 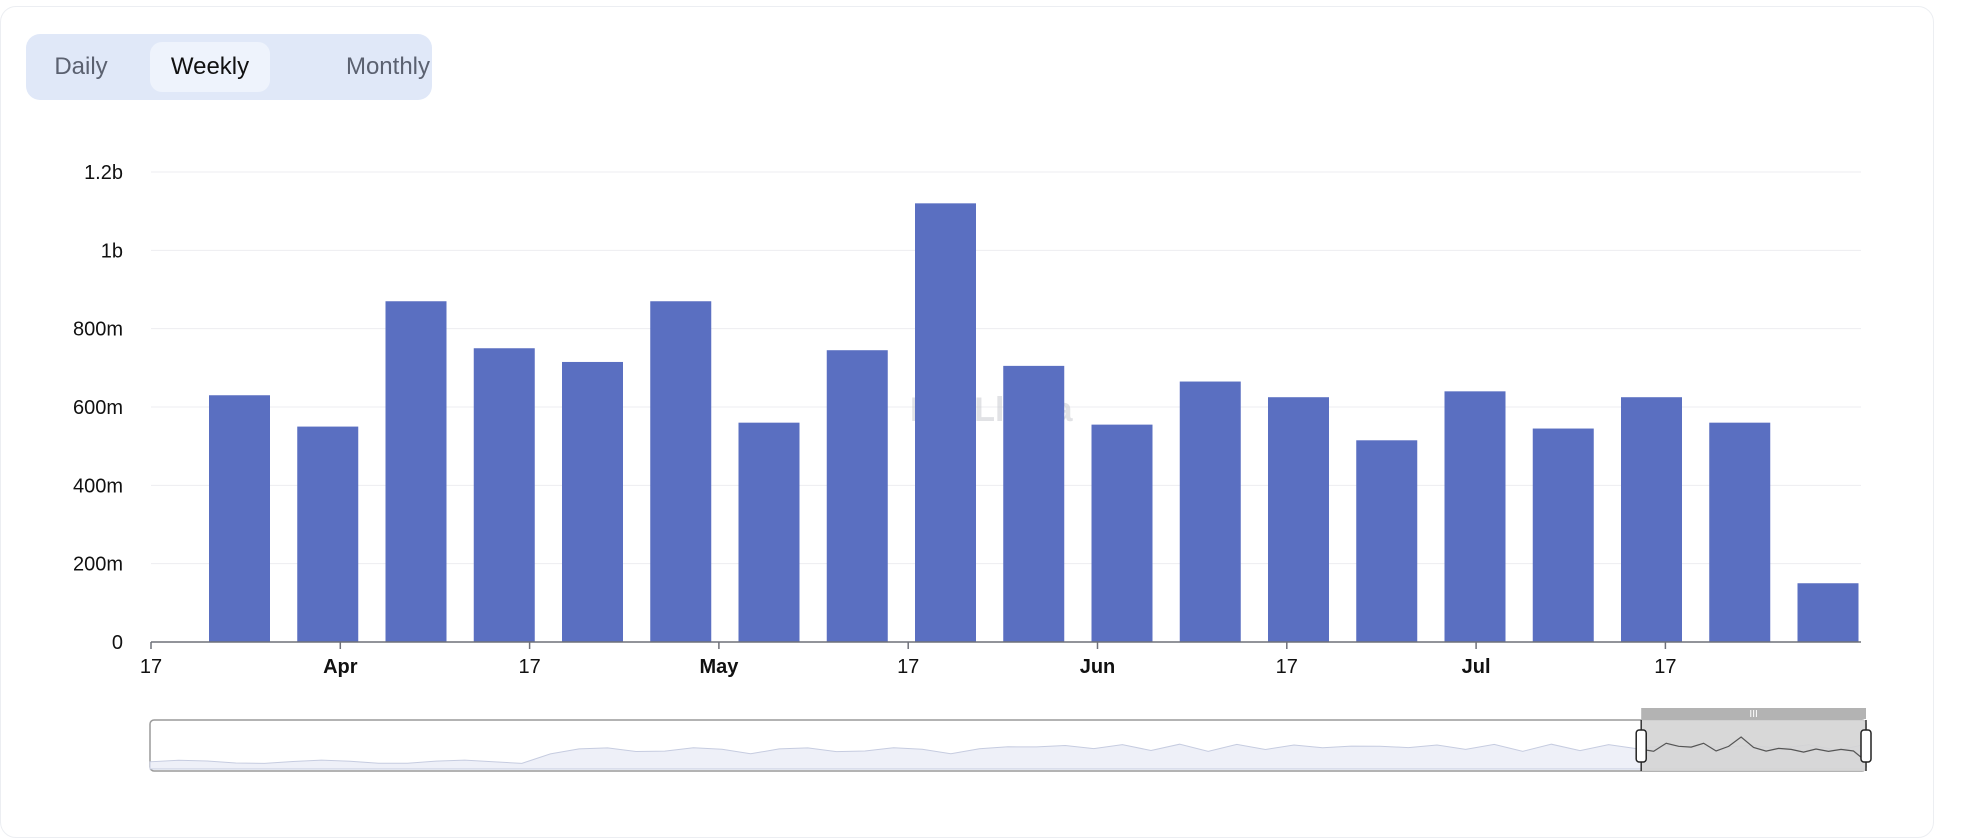 What do you see at coordinates (98, 330) in the screenshot?
I see `y-tick-label: 800m` at bounding box center [98, 330].